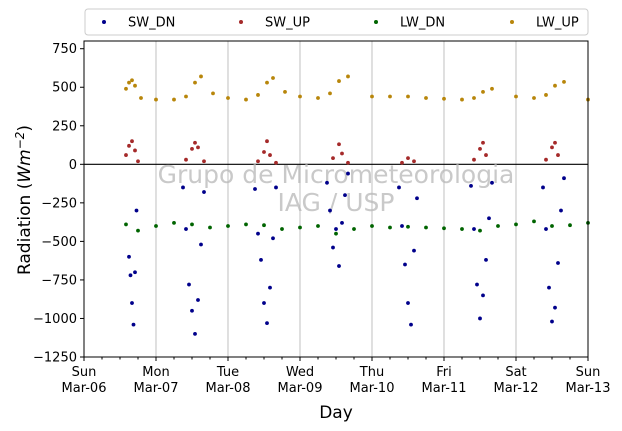 This screenshot has width=622, height=431. I want to click on series-lw-dn, so click(357, 227).